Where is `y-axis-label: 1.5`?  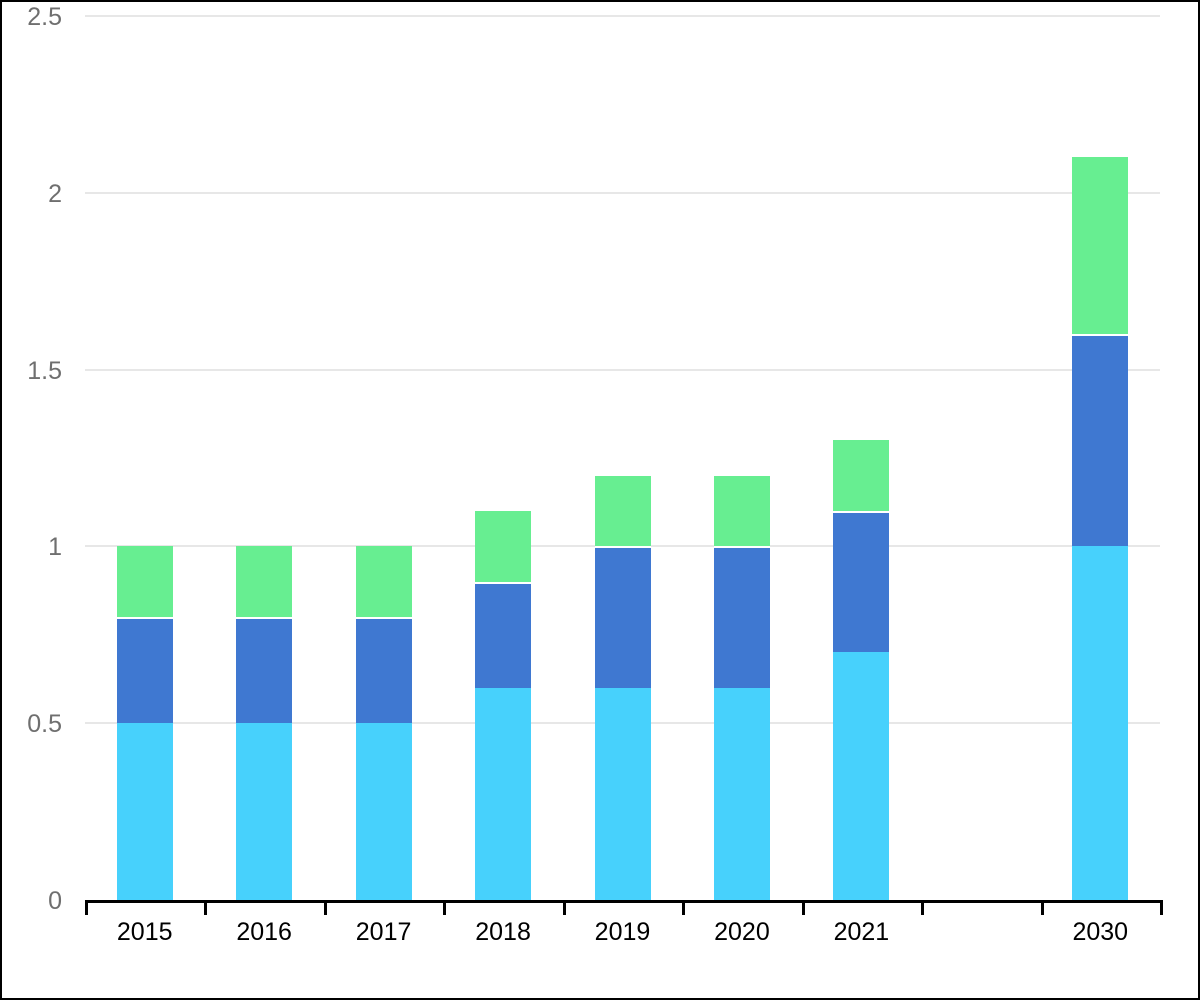
y-axis-label: 1.5 is located at coordinates (44, 370).